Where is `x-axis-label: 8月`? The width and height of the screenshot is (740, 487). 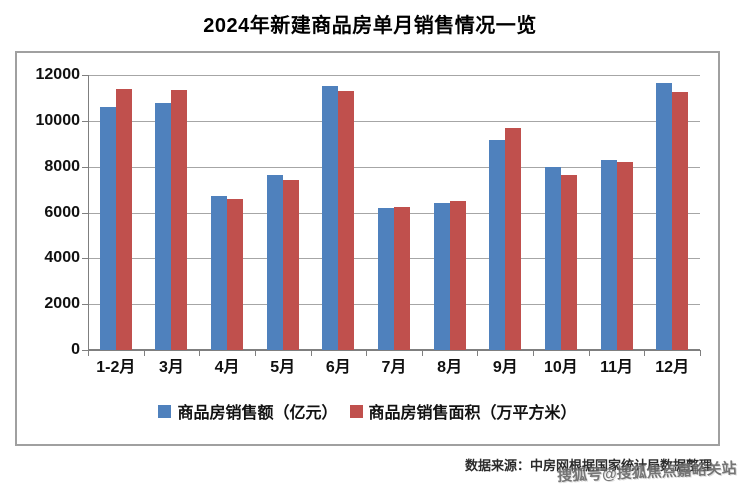
x-axis-label: 8月 is located at coordinates (450, 367).